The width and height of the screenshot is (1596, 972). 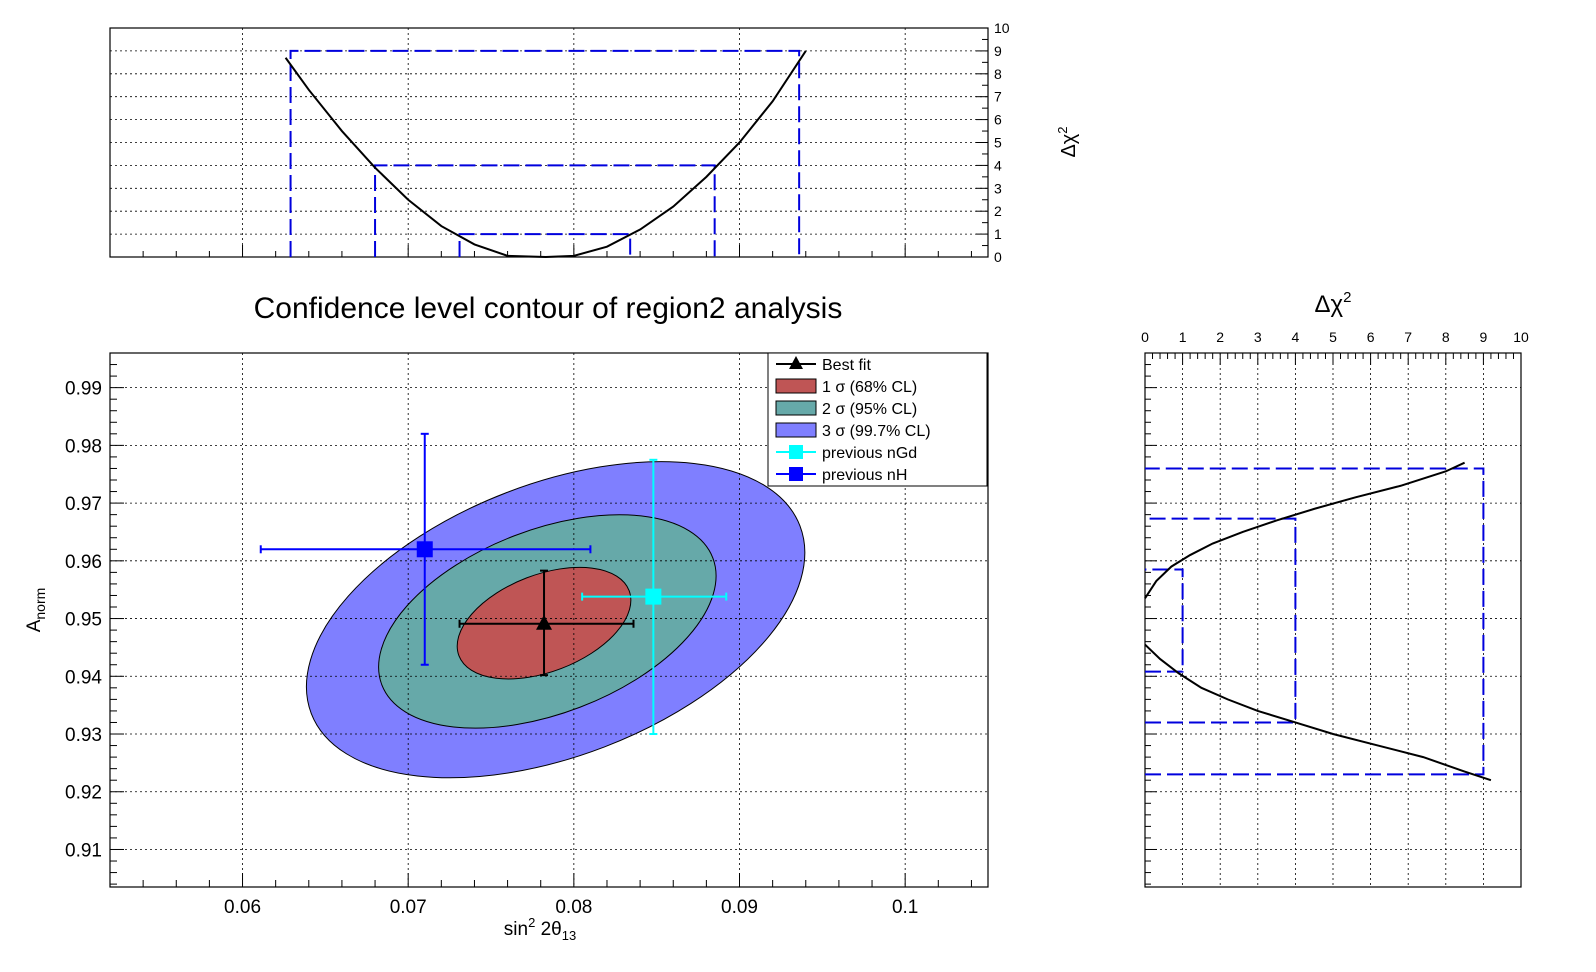 What do you see at coordinates (1333, 337) in the screenshot?
I see `x-tick-label: 5` at bounding box center [1333, 337].